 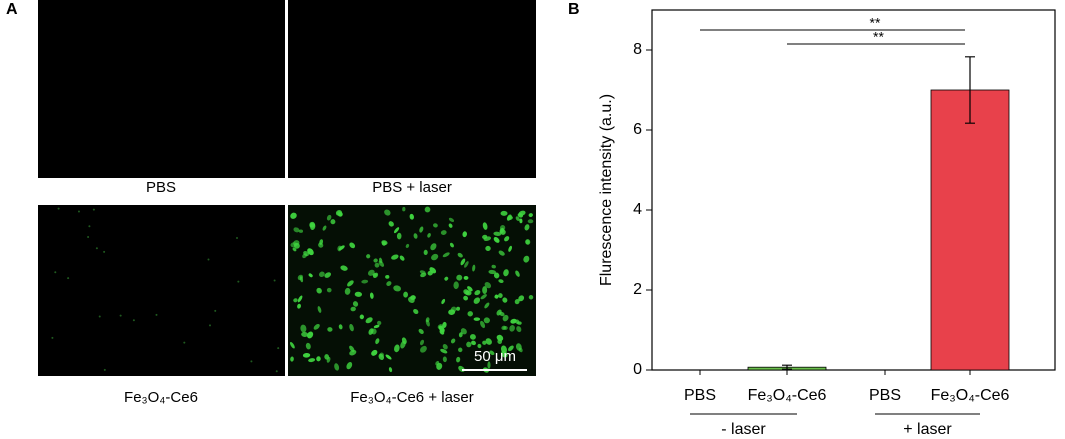 I want to click on y-tick-label: 0, so click(x=637, y=369).